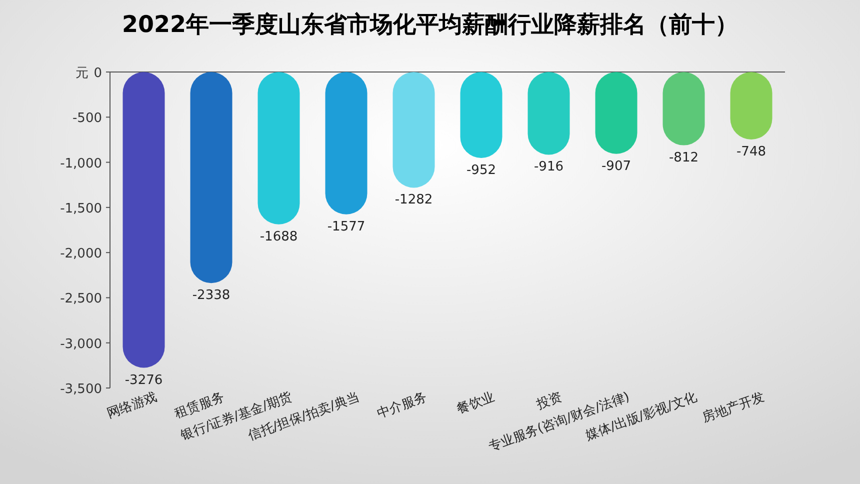  I want to click on data-label: -952, so click(481, 170).